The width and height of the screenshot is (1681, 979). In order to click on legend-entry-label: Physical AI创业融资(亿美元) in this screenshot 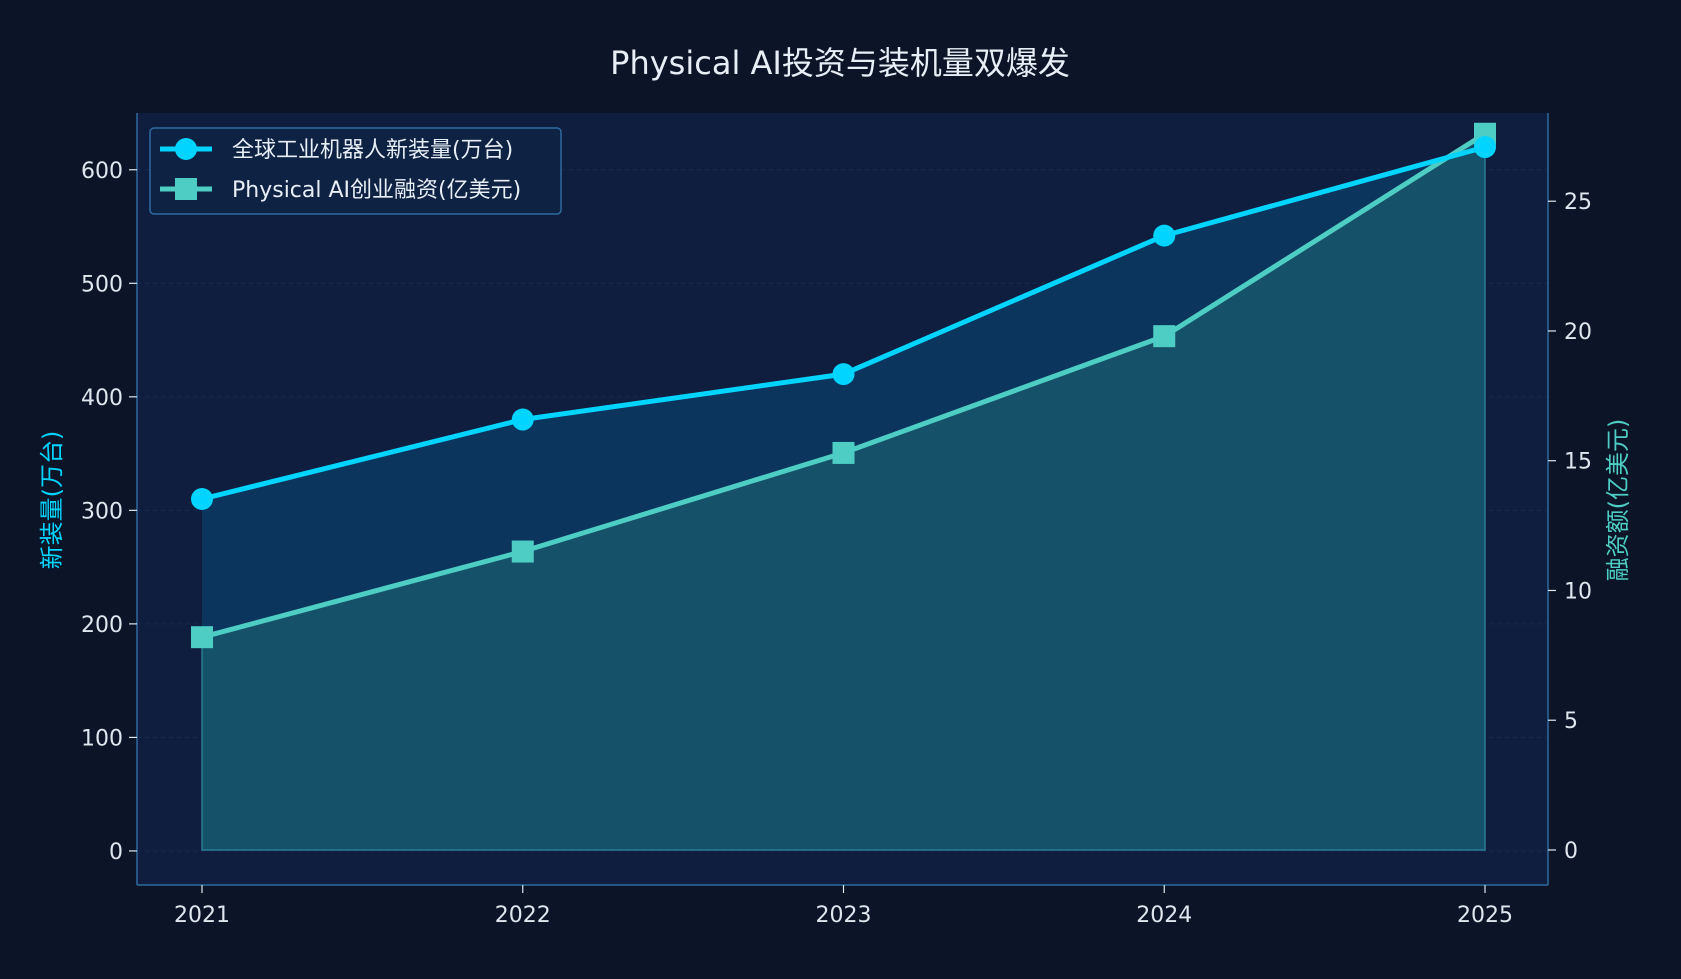, I will do `click(376, 190)`.